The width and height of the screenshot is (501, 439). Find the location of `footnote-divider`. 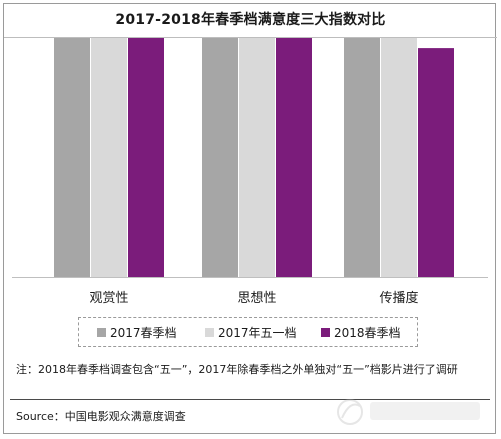

footnote-divider is located at coordinates (250, 399).